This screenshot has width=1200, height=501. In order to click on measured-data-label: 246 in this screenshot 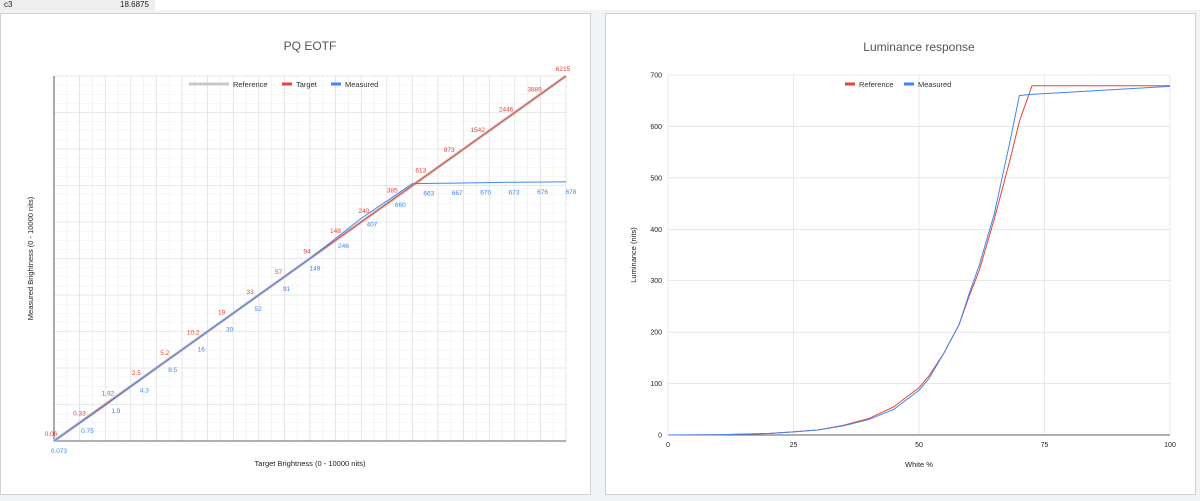, I will do `click(343, 246)`.